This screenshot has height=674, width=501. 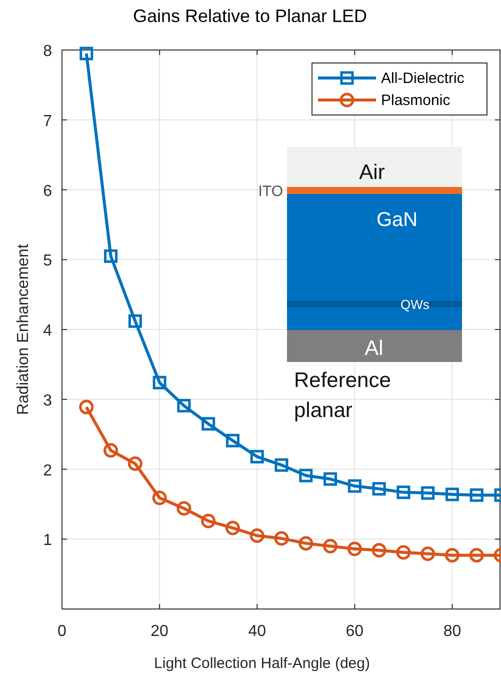 What do you see at coordinates (47, 471) in the screenshot?
I see `y-tick-label: 2` at bounding box center [47, 471].